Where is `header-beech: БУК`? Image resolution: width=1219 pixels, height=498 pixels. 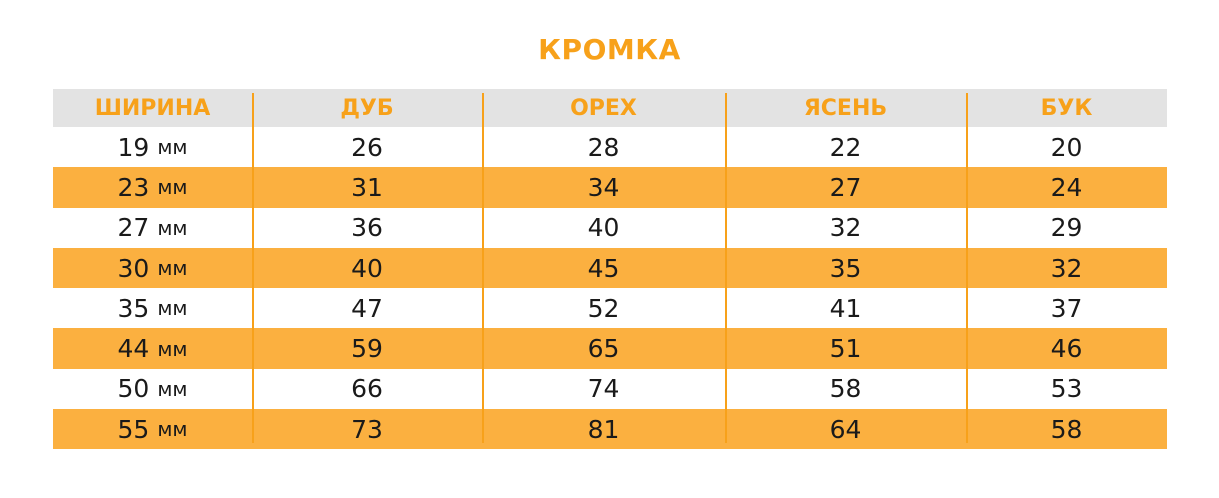
header-beech: БУК is located at coordinates (1066, 108).